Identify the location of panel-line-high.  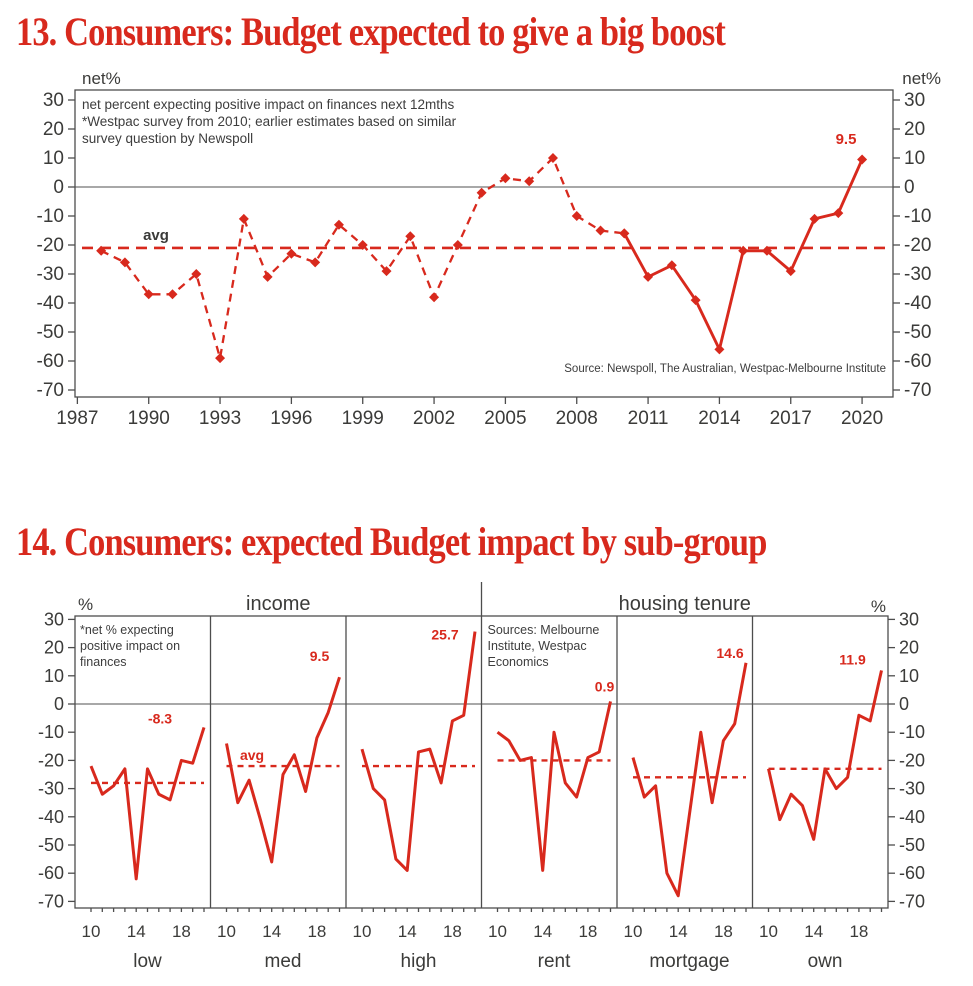
(418, 751).